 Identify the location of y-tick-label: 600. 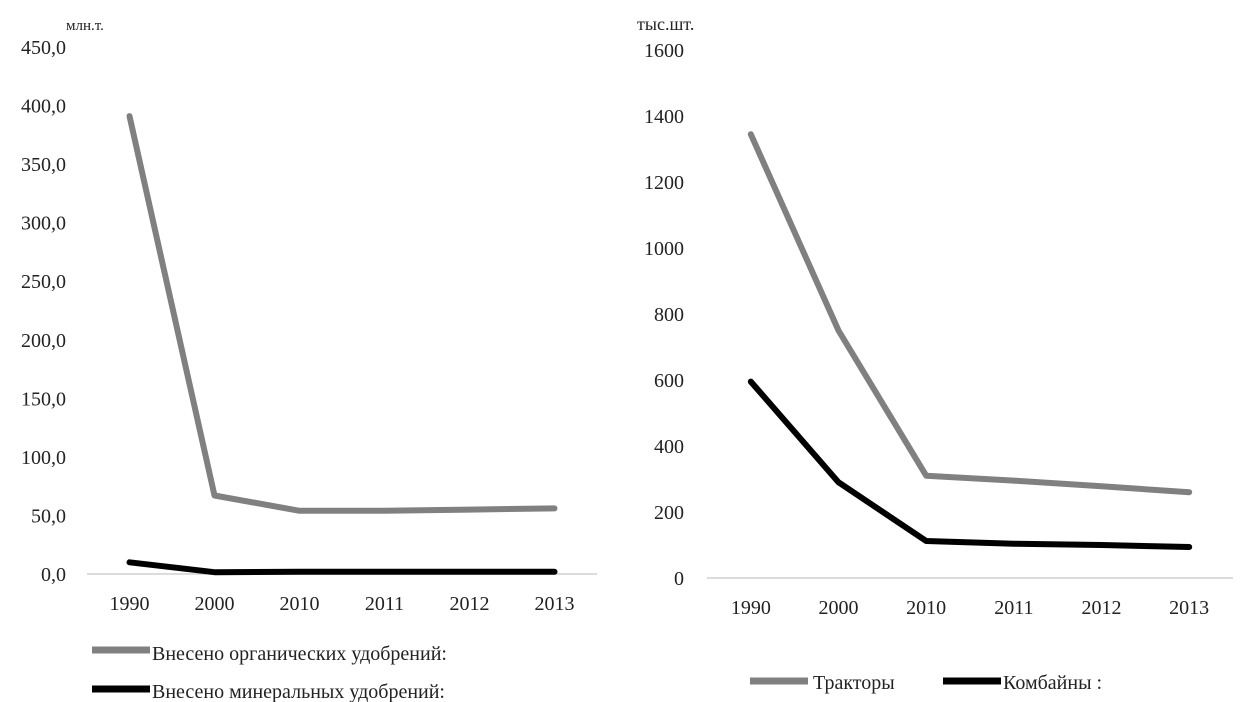
(669, 381).